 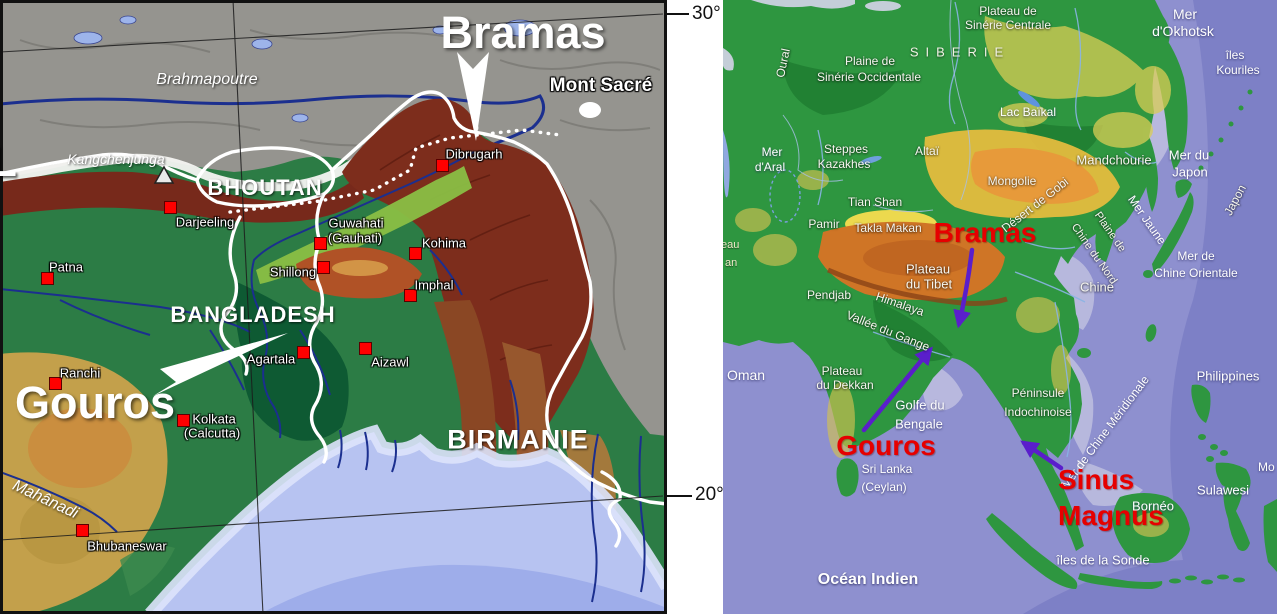 What do you see at coordinates (1032, 551) in the screenshot?
I see `sumatra` at bounding box center [1032, 551].